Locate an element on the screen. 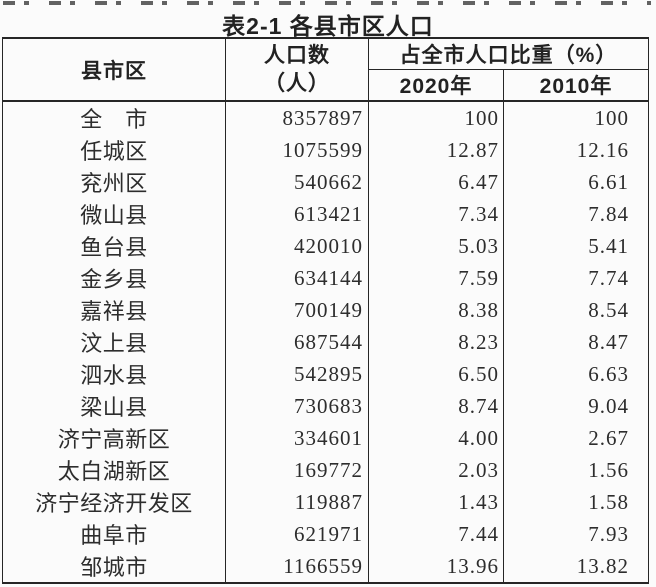 The height and width of the screenshot is (587, 656). cell-share-2010: 13.82 is located at coordinates (575, 566).